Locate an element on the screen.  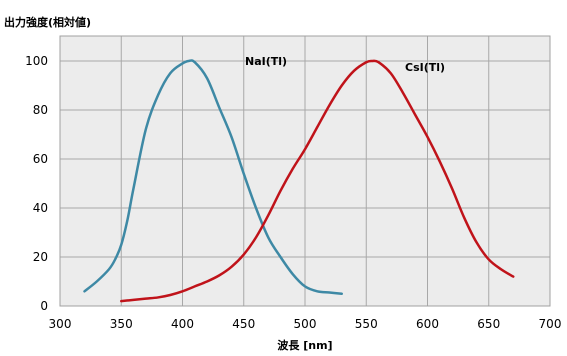
y-tick-label: 100 is located at coordinates (36, 61).